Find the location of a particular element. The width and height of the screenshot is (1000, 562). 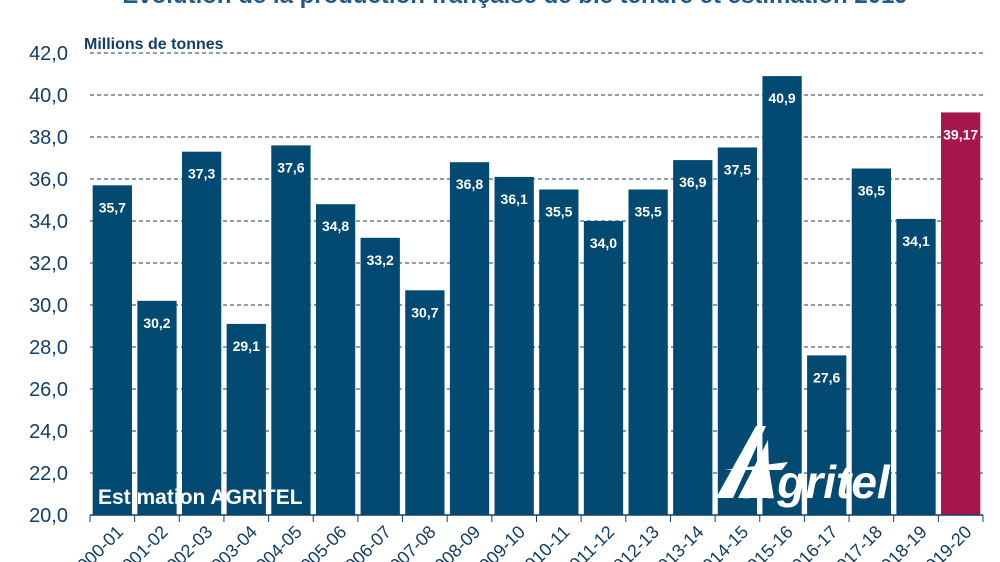

y-axis-unit-label: Millions de tonnes is located at coordinates (154, 44).